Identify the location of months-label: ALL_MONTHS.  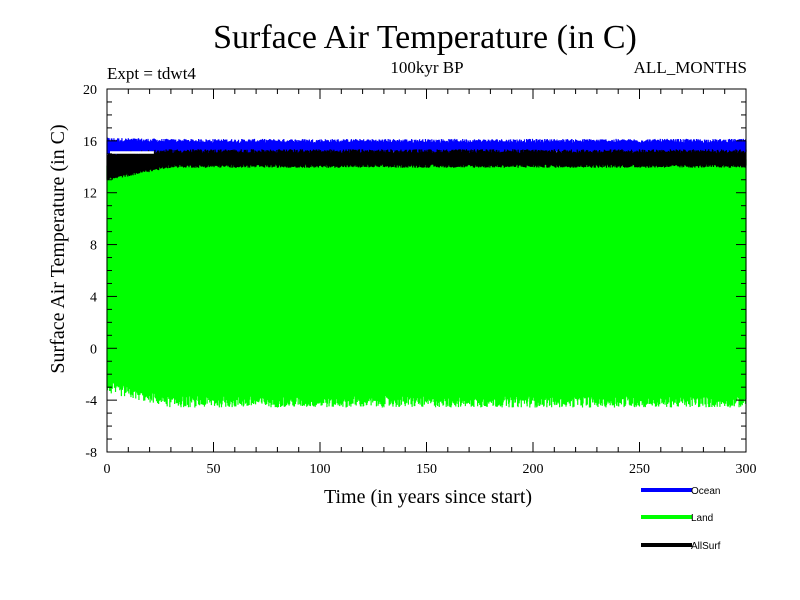
(690, 67).